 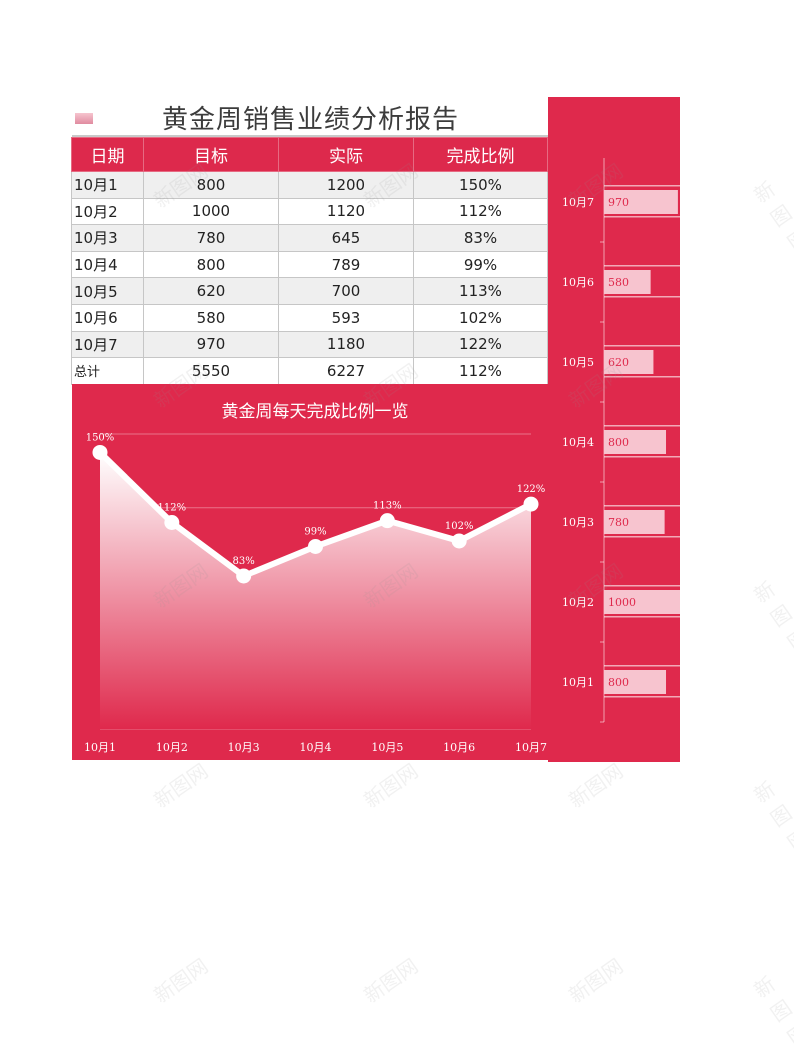 I want to click on data-label: 122%, so click(x=531, y=489).